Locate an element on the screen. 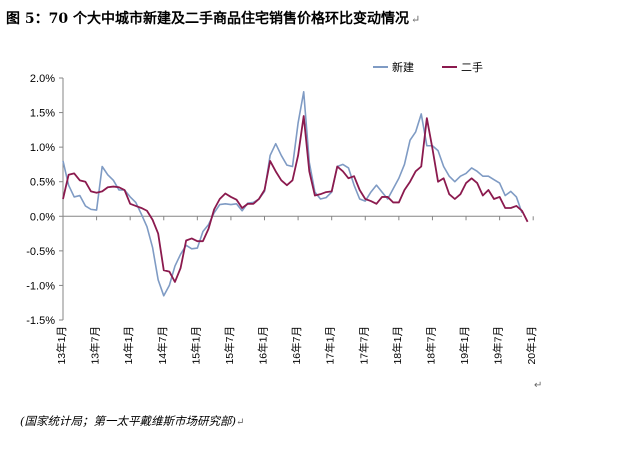 This screenshot has height=452, width=622. figure-source: (国家统计局；第一太平戴维斯市场研究部)↵ is located at coordinates (132, 421).